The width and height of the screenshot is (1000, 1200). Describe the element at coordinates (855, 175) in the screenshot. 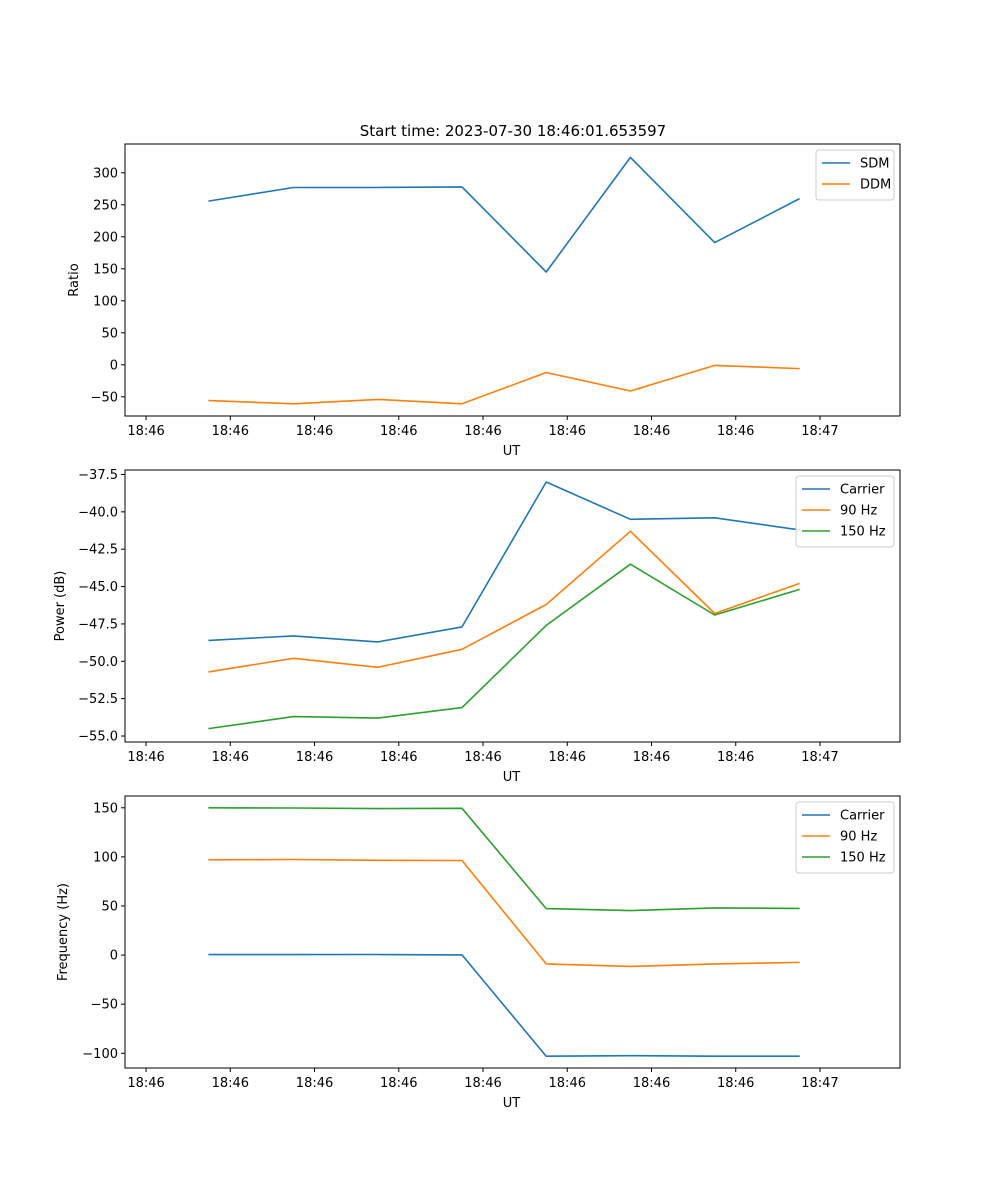

I see `legend: SDM DDM` at that location.